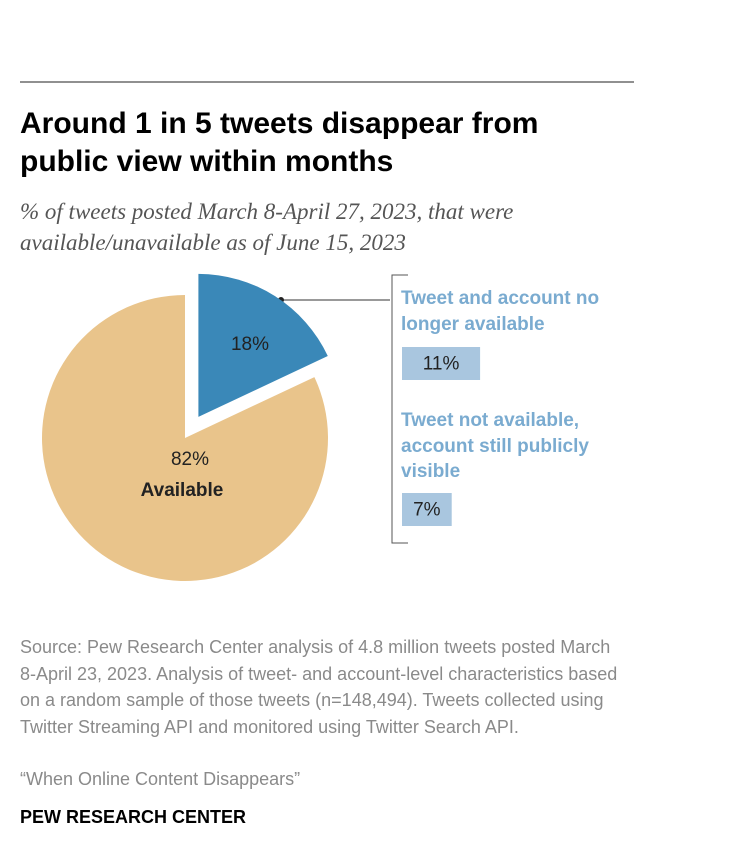 This screenshot has width=740, height=856. I want to click on bracket, so click(399, 409).